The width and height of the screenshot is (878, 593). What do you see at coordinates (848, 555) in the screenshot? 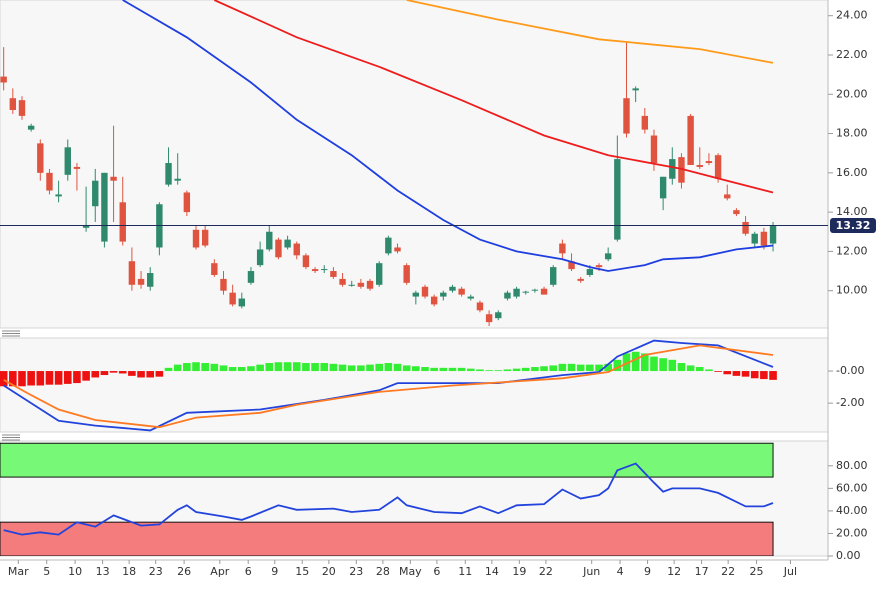
I see `y-tick-label: 0.00` at bounding box center [848, 555].